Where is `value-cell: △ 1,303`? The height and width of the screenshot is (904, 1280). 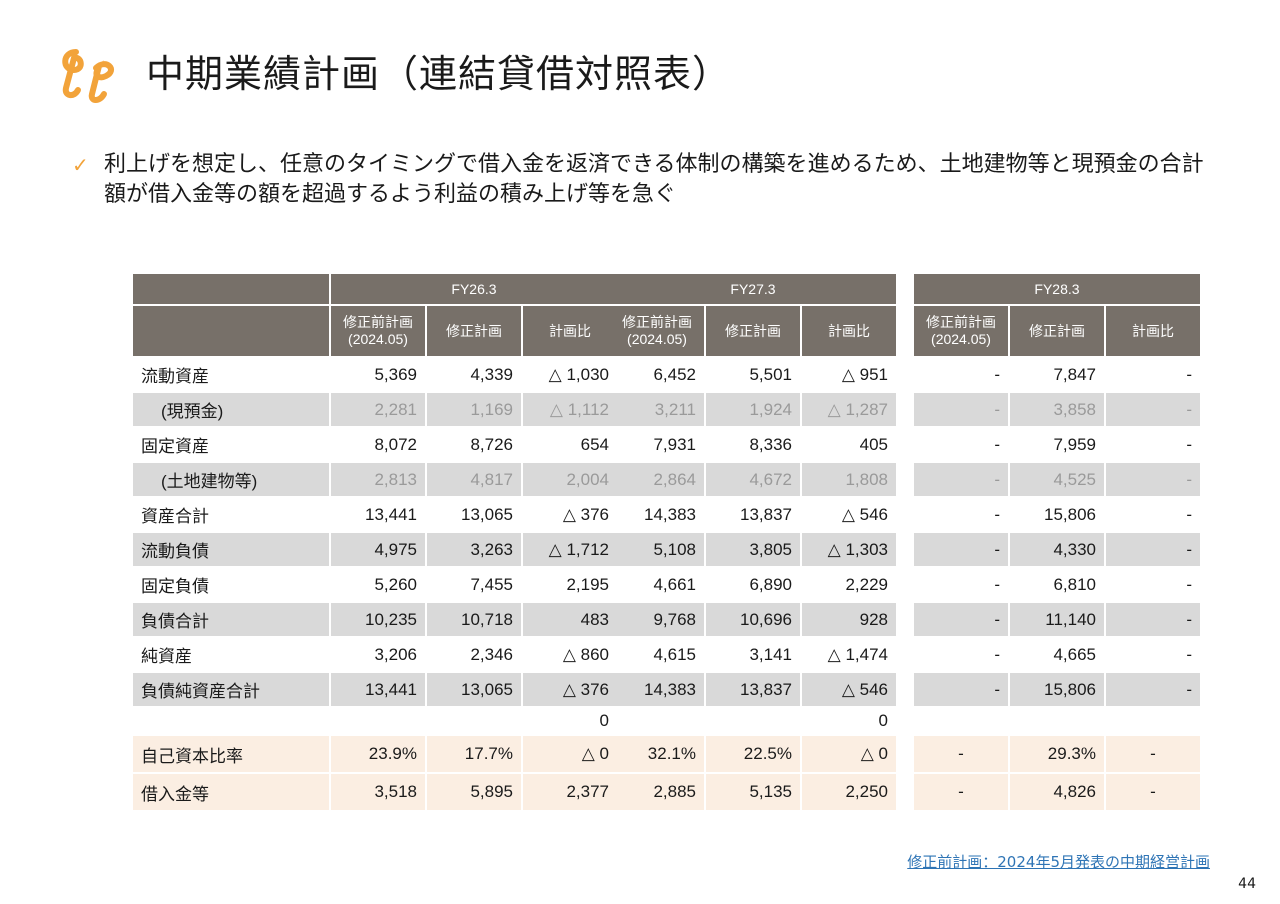
value-cell: △ 1,303 is located at coordinates (849, 549).